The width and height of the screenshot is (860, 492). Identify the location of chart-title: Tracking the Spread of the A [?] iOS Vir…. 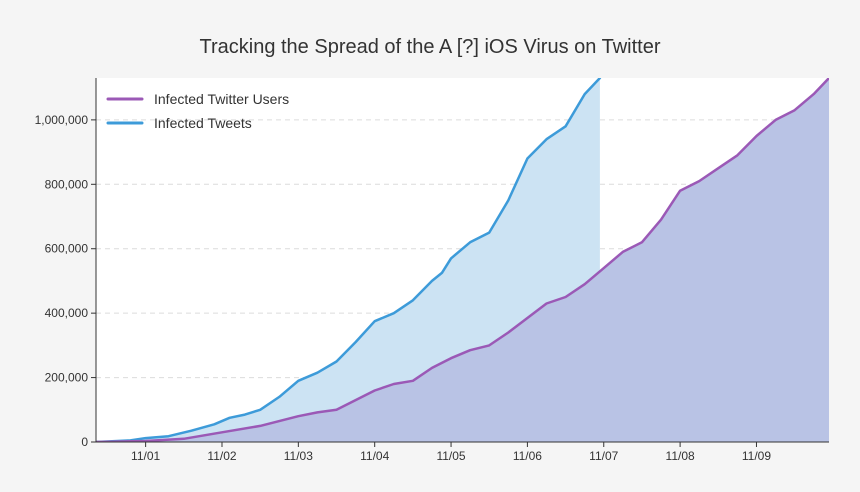
(430, 47).